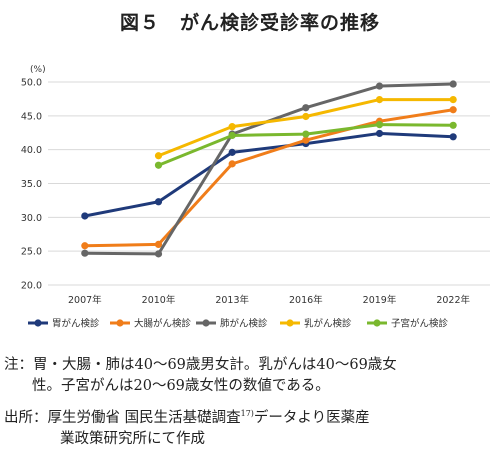  What do you see at coordinates (31, 83) in the screenshot?
I see `y-tick-label: 50.0` at bounding box center [31, 83].